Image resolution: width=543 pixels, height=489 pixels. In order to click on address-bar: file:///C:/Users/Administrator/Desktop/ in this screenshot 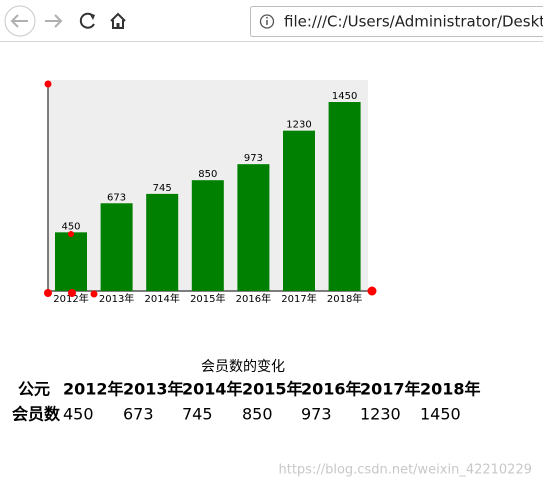, I will do `click(396, 21)`.